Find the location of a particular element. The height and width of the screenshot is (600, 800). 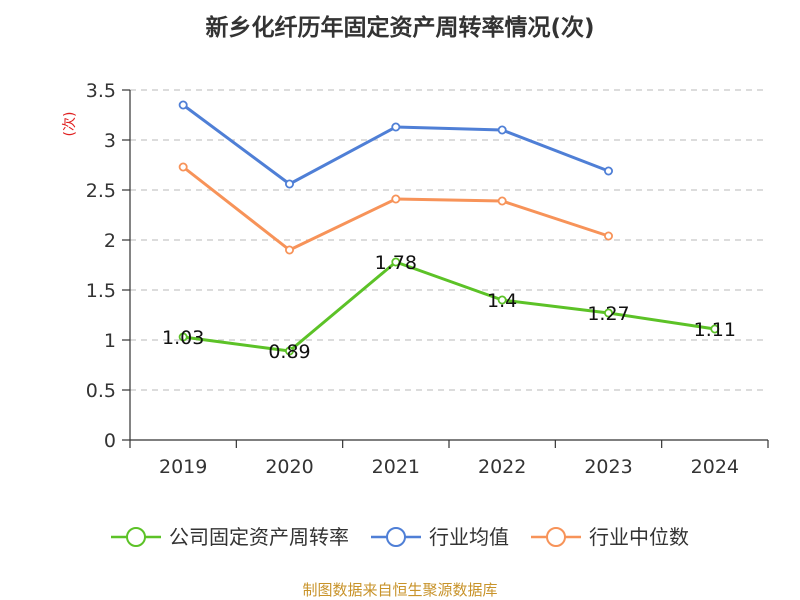

chart-title: 新乡化纤历年固定资产周转率情况(次) is located at coordinates (400, 28).